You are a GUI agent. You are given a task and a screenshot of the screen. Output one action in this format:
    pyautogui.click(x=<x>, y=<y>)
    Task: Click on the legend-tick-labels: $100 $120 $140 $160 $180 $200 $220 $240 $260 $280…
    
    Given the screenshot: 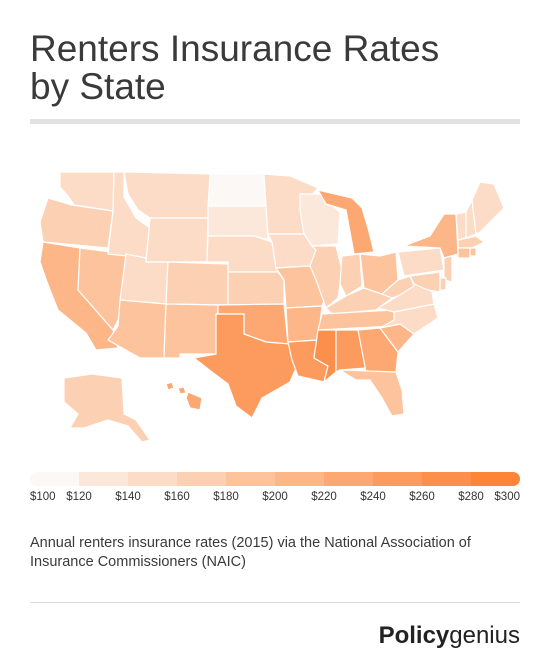 What is the action you would take?
    pyautogui.click(x=275, y=499)
    